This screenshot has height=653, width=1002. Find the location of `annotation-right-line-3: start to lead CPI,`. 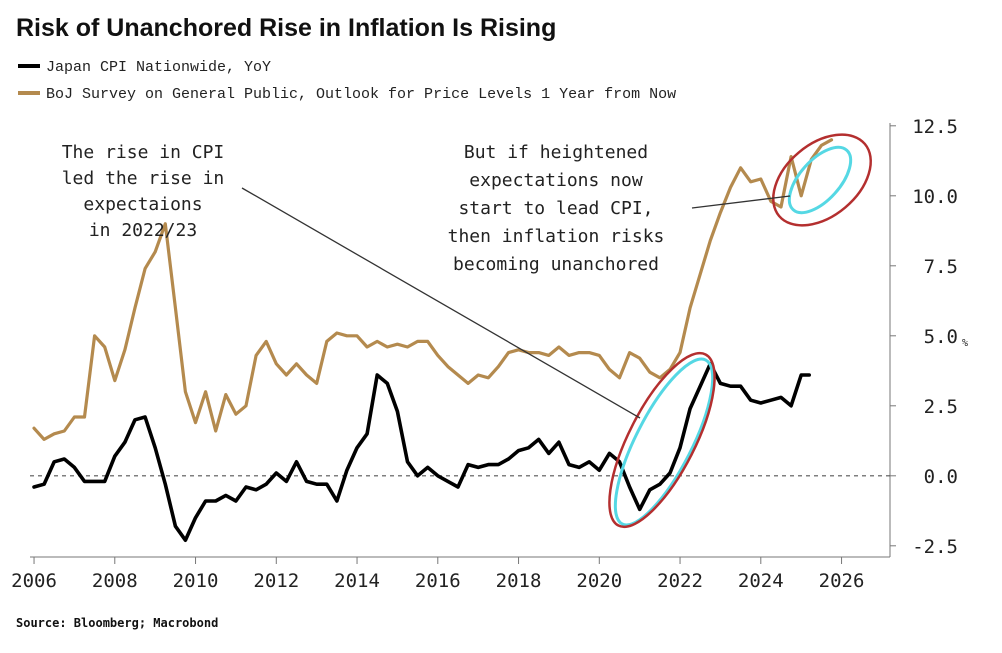

annotation-right-line-3: start to lead CPI, is located at coordinates (555, 208).